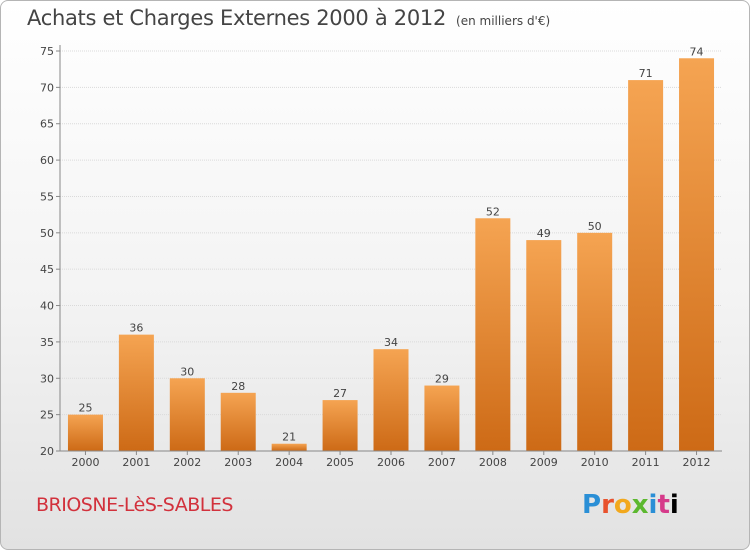 This screenshot has width=750, height=550. Describe the element at coordinates (340, 393) in the screenshot. I see `bar-value-label: 27` at that location.